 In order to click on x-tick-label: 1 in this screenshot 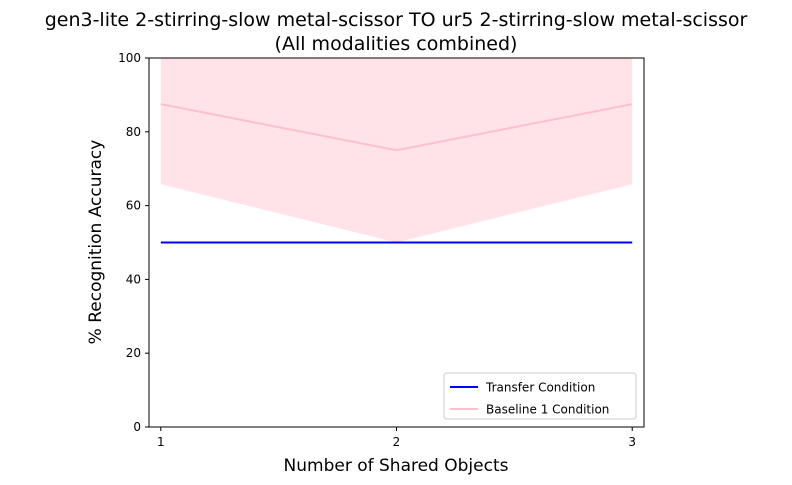, I will do `click(161, 442)`.